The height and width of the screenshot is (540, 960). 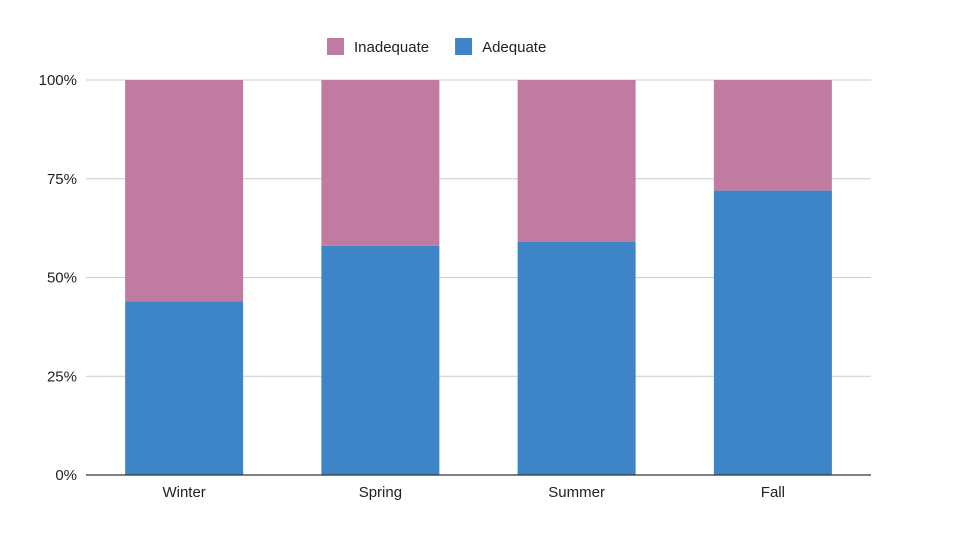 I want to click on y-tick-label: 100%, so click(x=58, y=80).